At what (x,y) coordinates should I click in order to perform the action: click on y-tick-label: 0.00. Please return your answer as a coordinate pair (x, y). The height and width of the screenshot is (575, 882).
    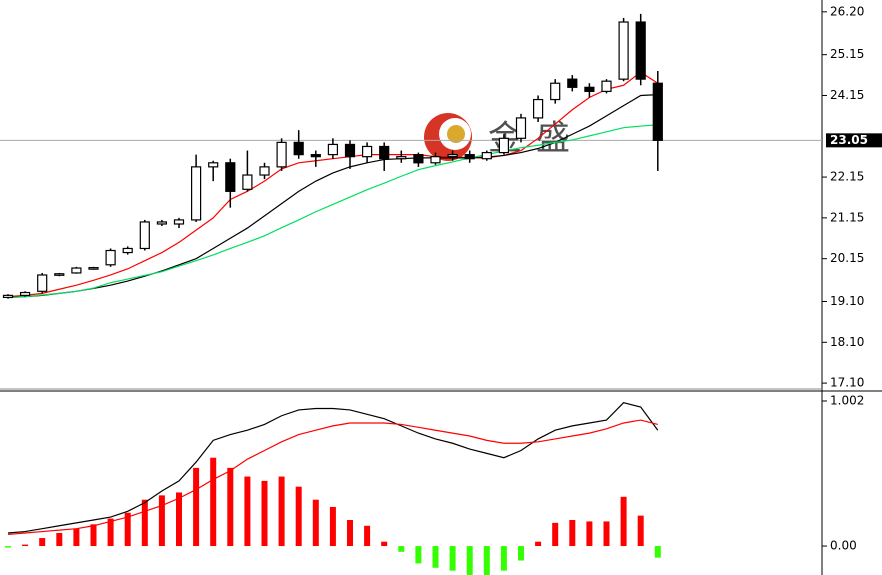
    Looking at the image, I should click on (843, 546).